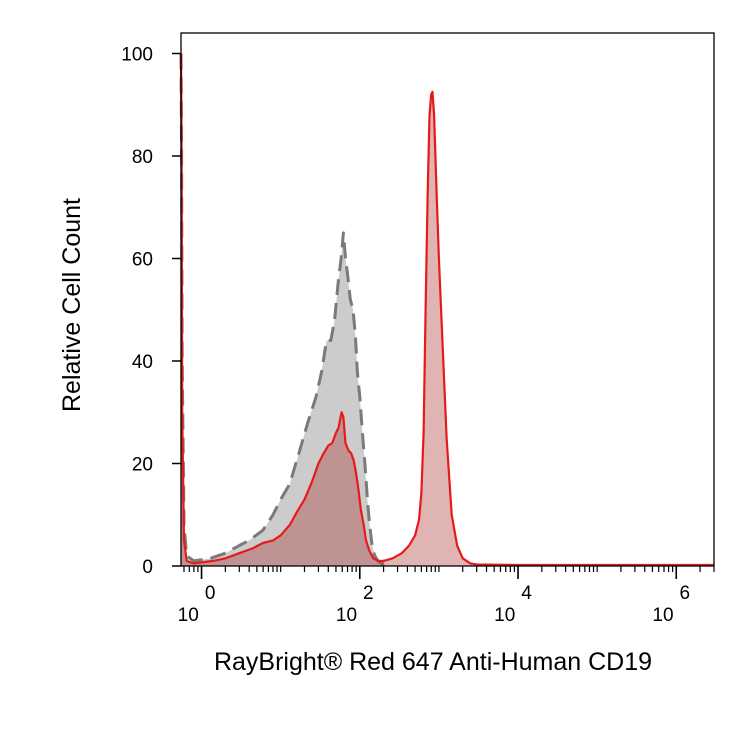 This screenshot has height=734, width=750. What do you see at coordinates (72, 305) in the screenshot?
I see `y-axis-title: Relative Cell Count` at bounding box center [72, 305].